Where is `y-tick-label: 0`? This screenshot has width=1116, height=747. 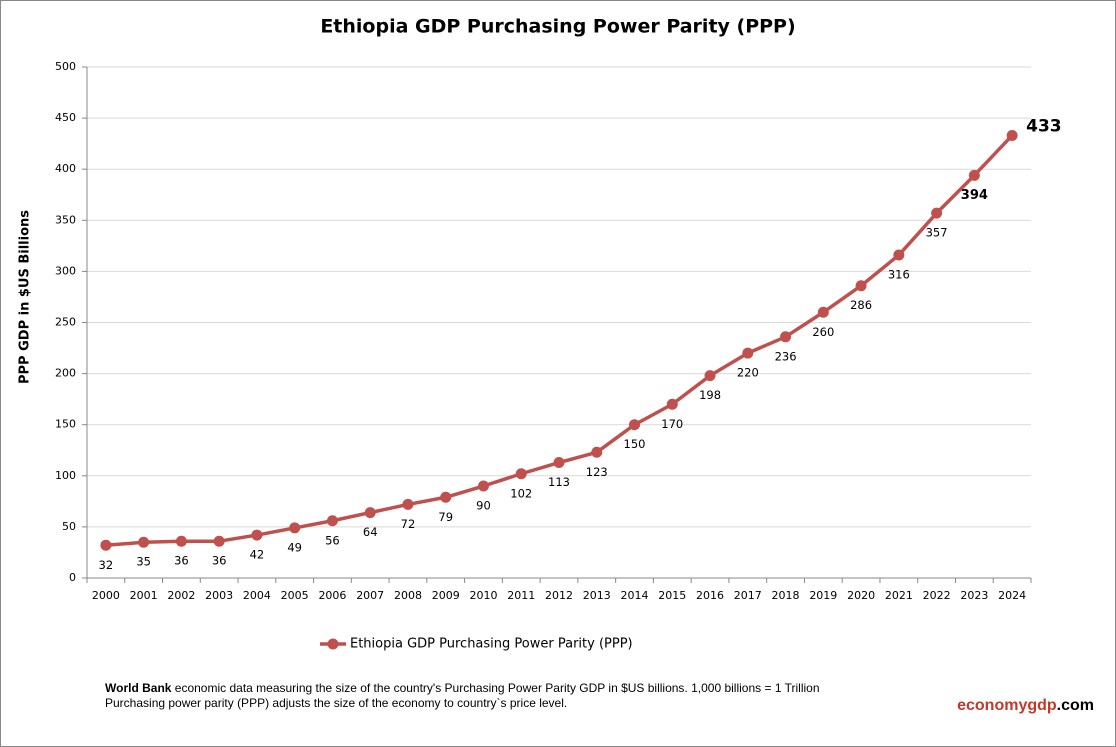 y-tick-label: 0 is located at coordinates (72, 577).